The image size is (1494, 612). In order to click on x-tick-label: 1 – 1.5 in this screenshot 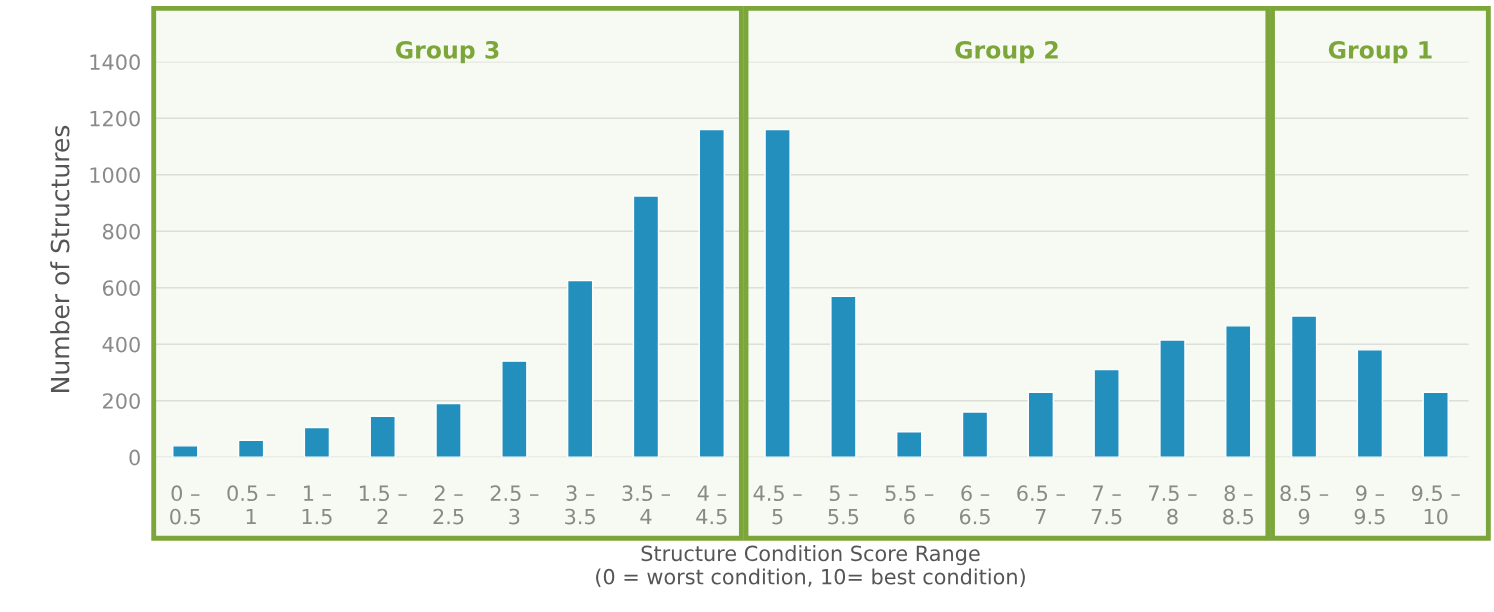, I will do `click(317, 505)`.